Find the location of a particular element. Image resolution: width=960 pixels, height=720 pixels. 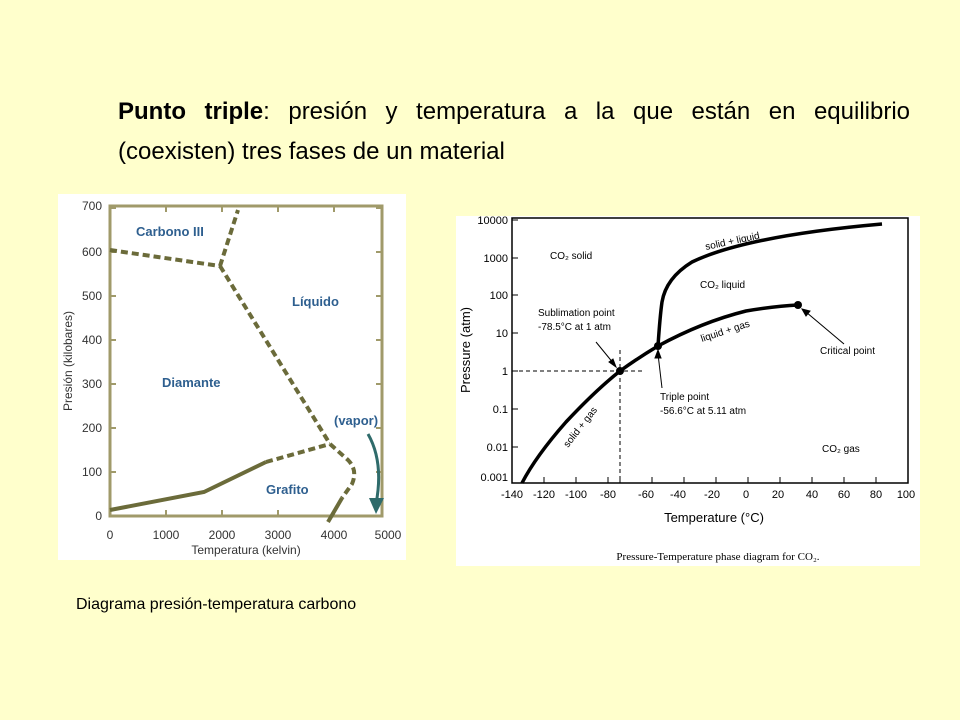

carbon-y-tick: 500 is located at coordinates (92, 296).